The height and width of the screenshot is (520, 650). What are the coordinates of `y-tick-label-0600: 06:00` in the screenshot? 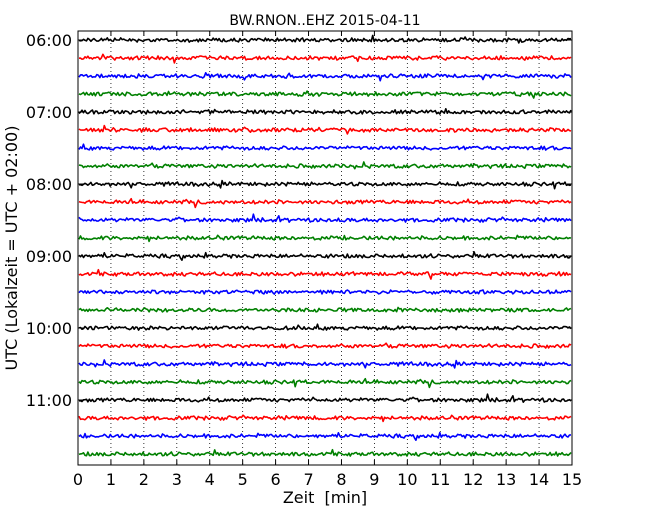 It's located at (49, 40).